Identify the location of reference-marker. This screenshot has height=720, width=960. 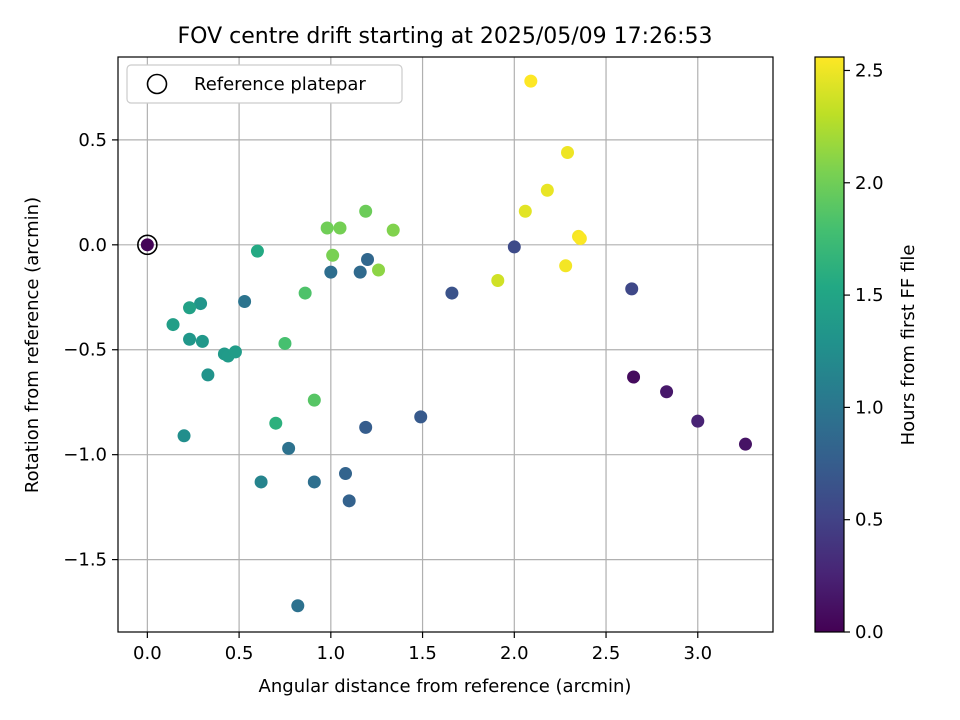
(147, 245).